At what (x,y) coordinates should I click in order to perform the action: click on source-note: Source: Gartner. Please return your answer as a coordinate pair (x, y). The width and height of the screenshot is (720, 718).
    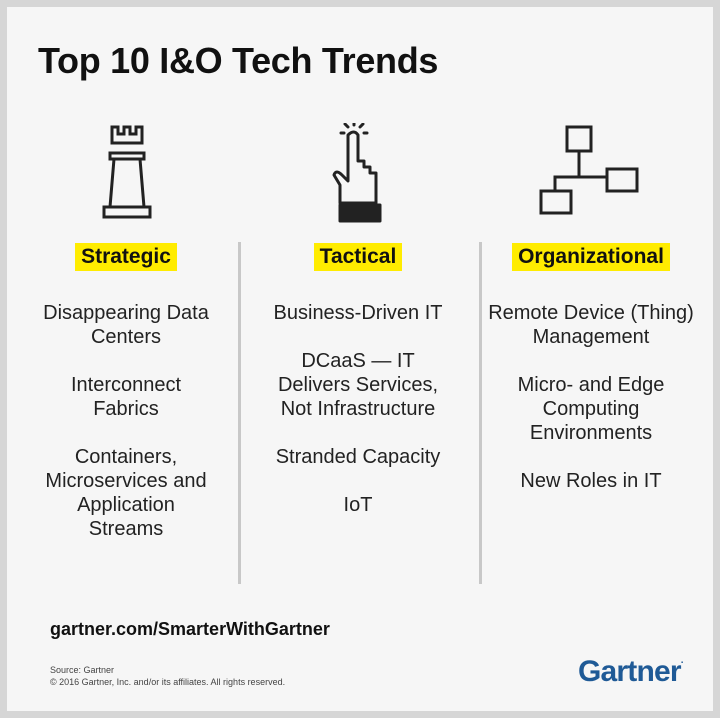
    Looking at the image, I should click on (82, 670).